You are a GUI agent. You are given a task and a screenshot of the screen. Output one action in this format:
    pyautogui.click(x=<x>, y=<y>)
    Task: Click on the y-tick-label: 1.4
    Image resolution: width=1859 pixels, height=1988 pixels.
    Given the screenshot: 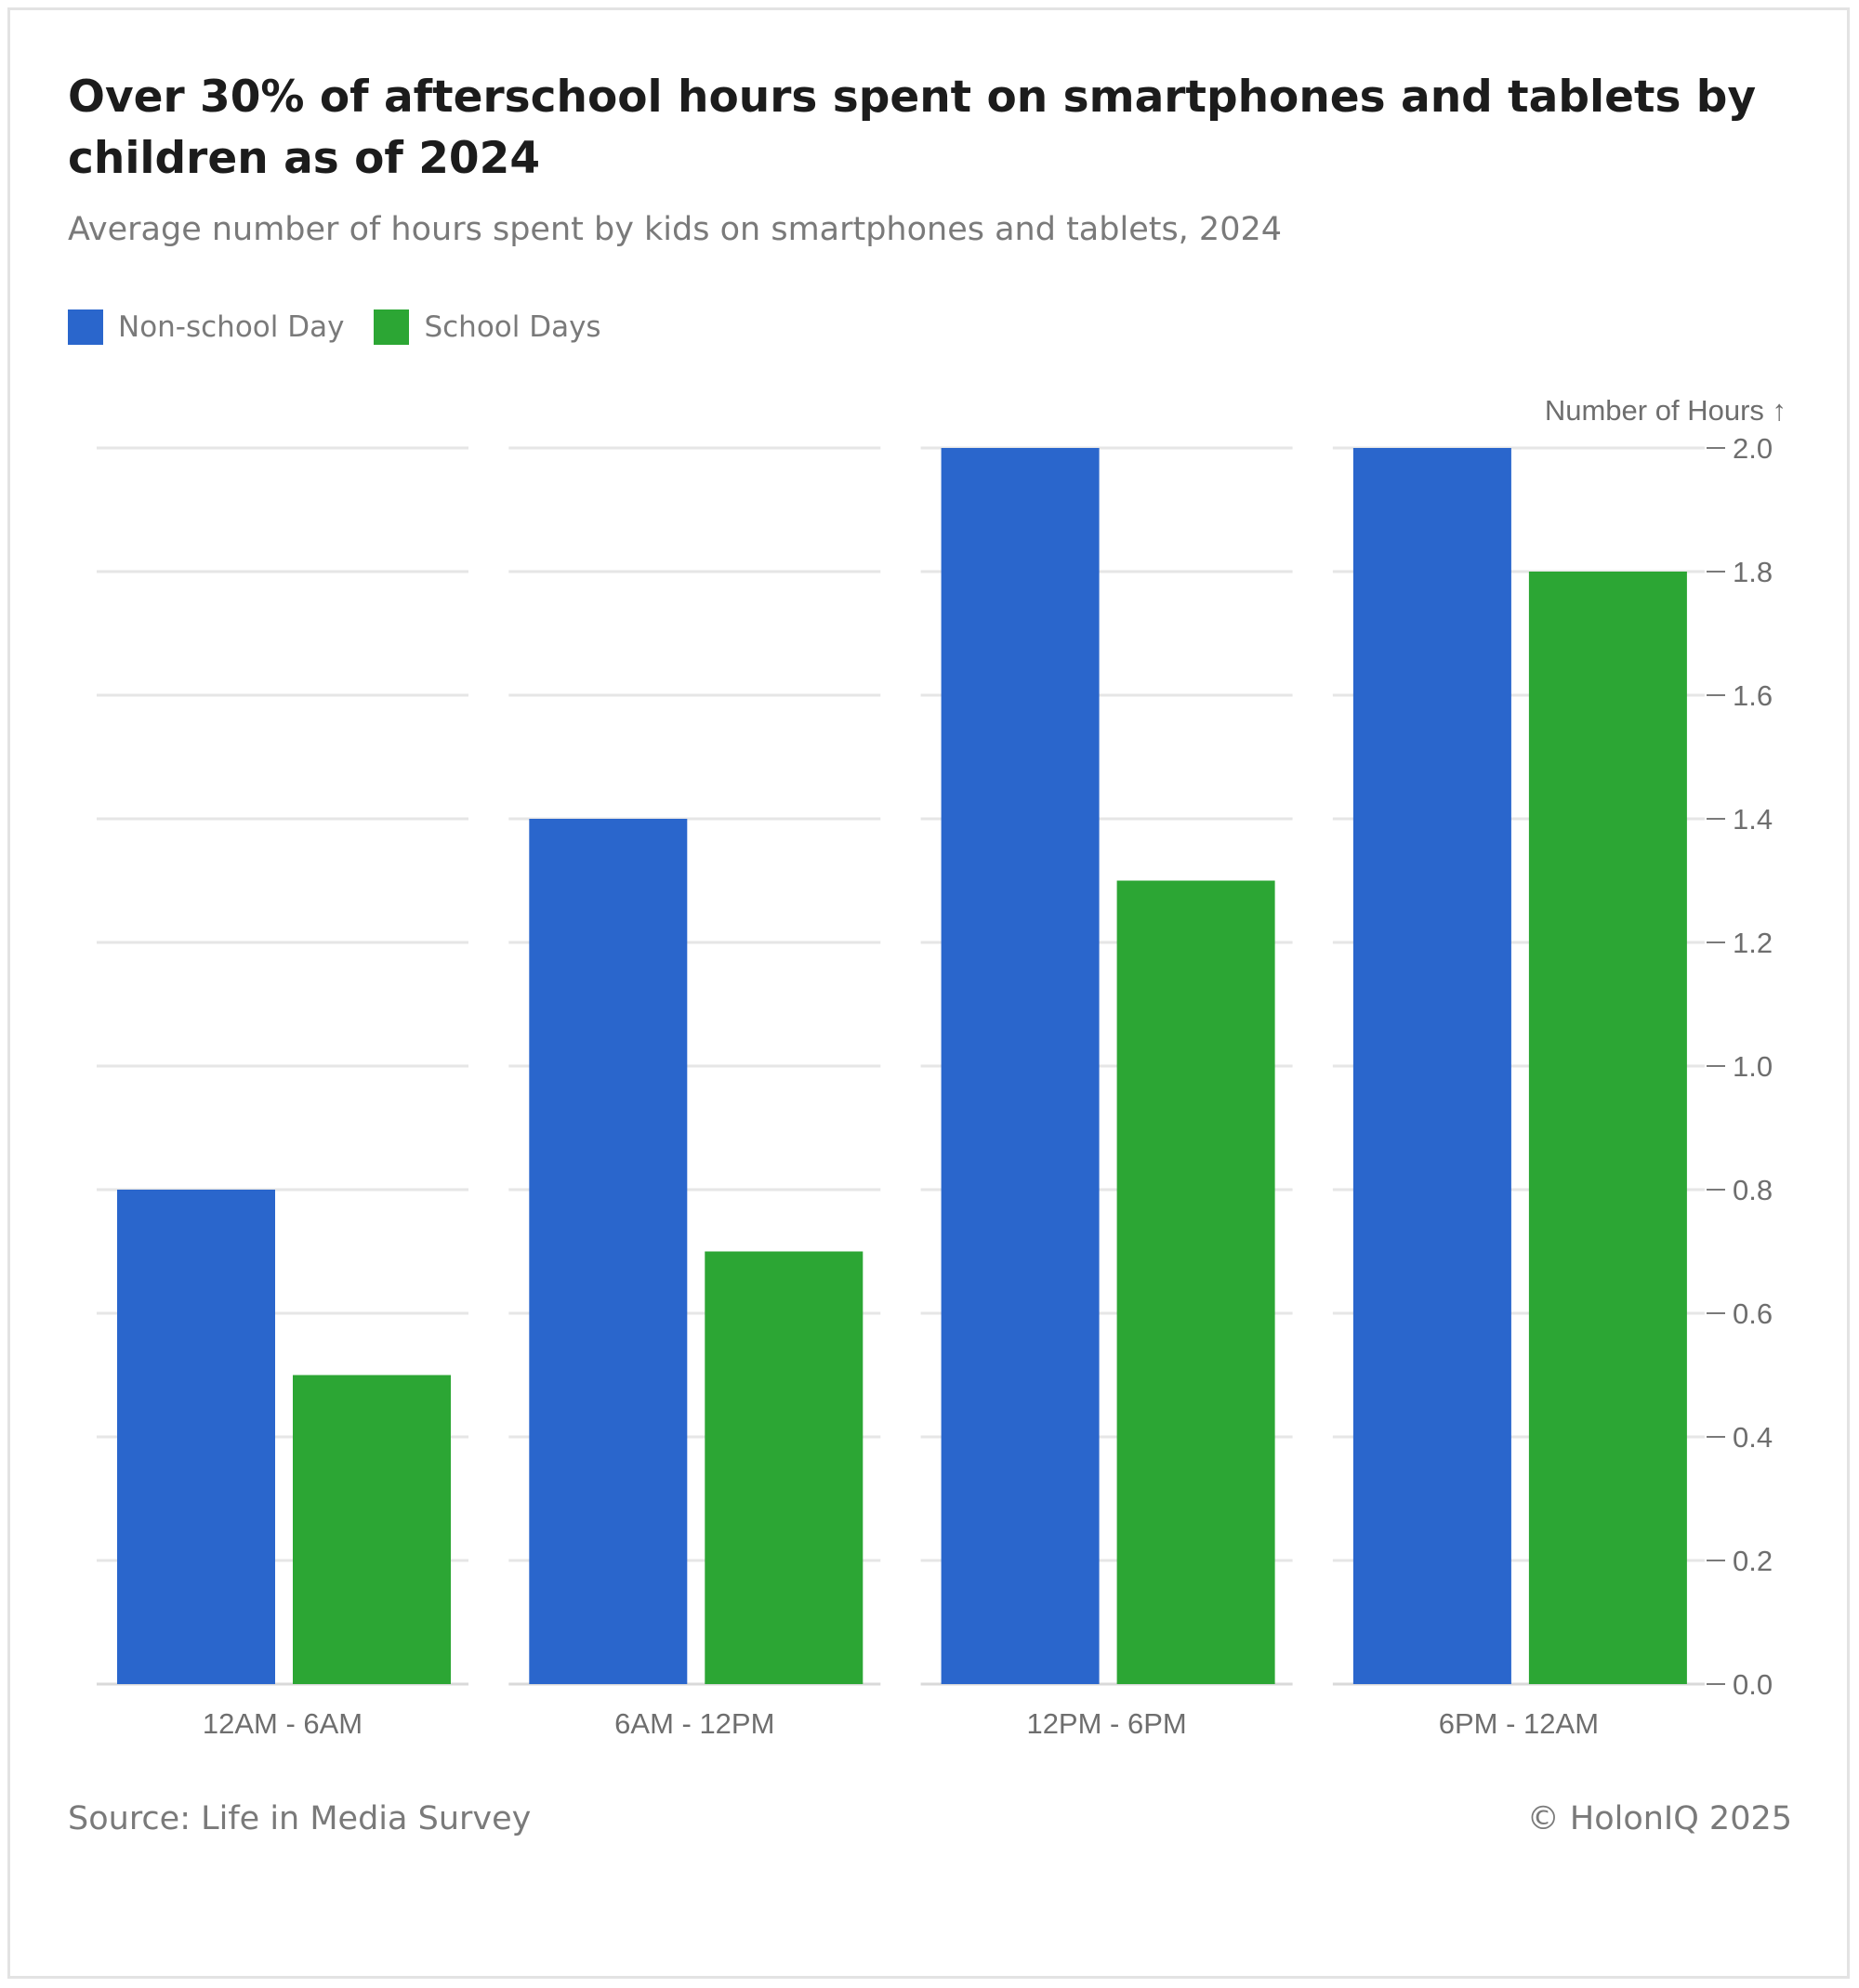 What is the action you would take?
    pyautogui.click(x=1753, y=819)
    